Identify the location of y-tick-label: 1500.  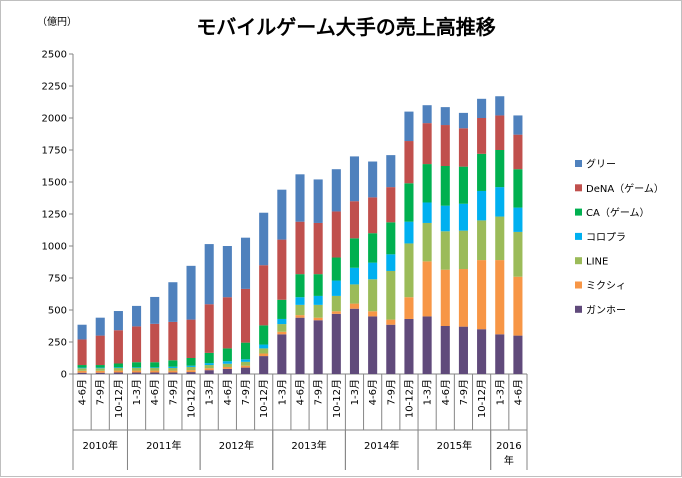
(54, 183).